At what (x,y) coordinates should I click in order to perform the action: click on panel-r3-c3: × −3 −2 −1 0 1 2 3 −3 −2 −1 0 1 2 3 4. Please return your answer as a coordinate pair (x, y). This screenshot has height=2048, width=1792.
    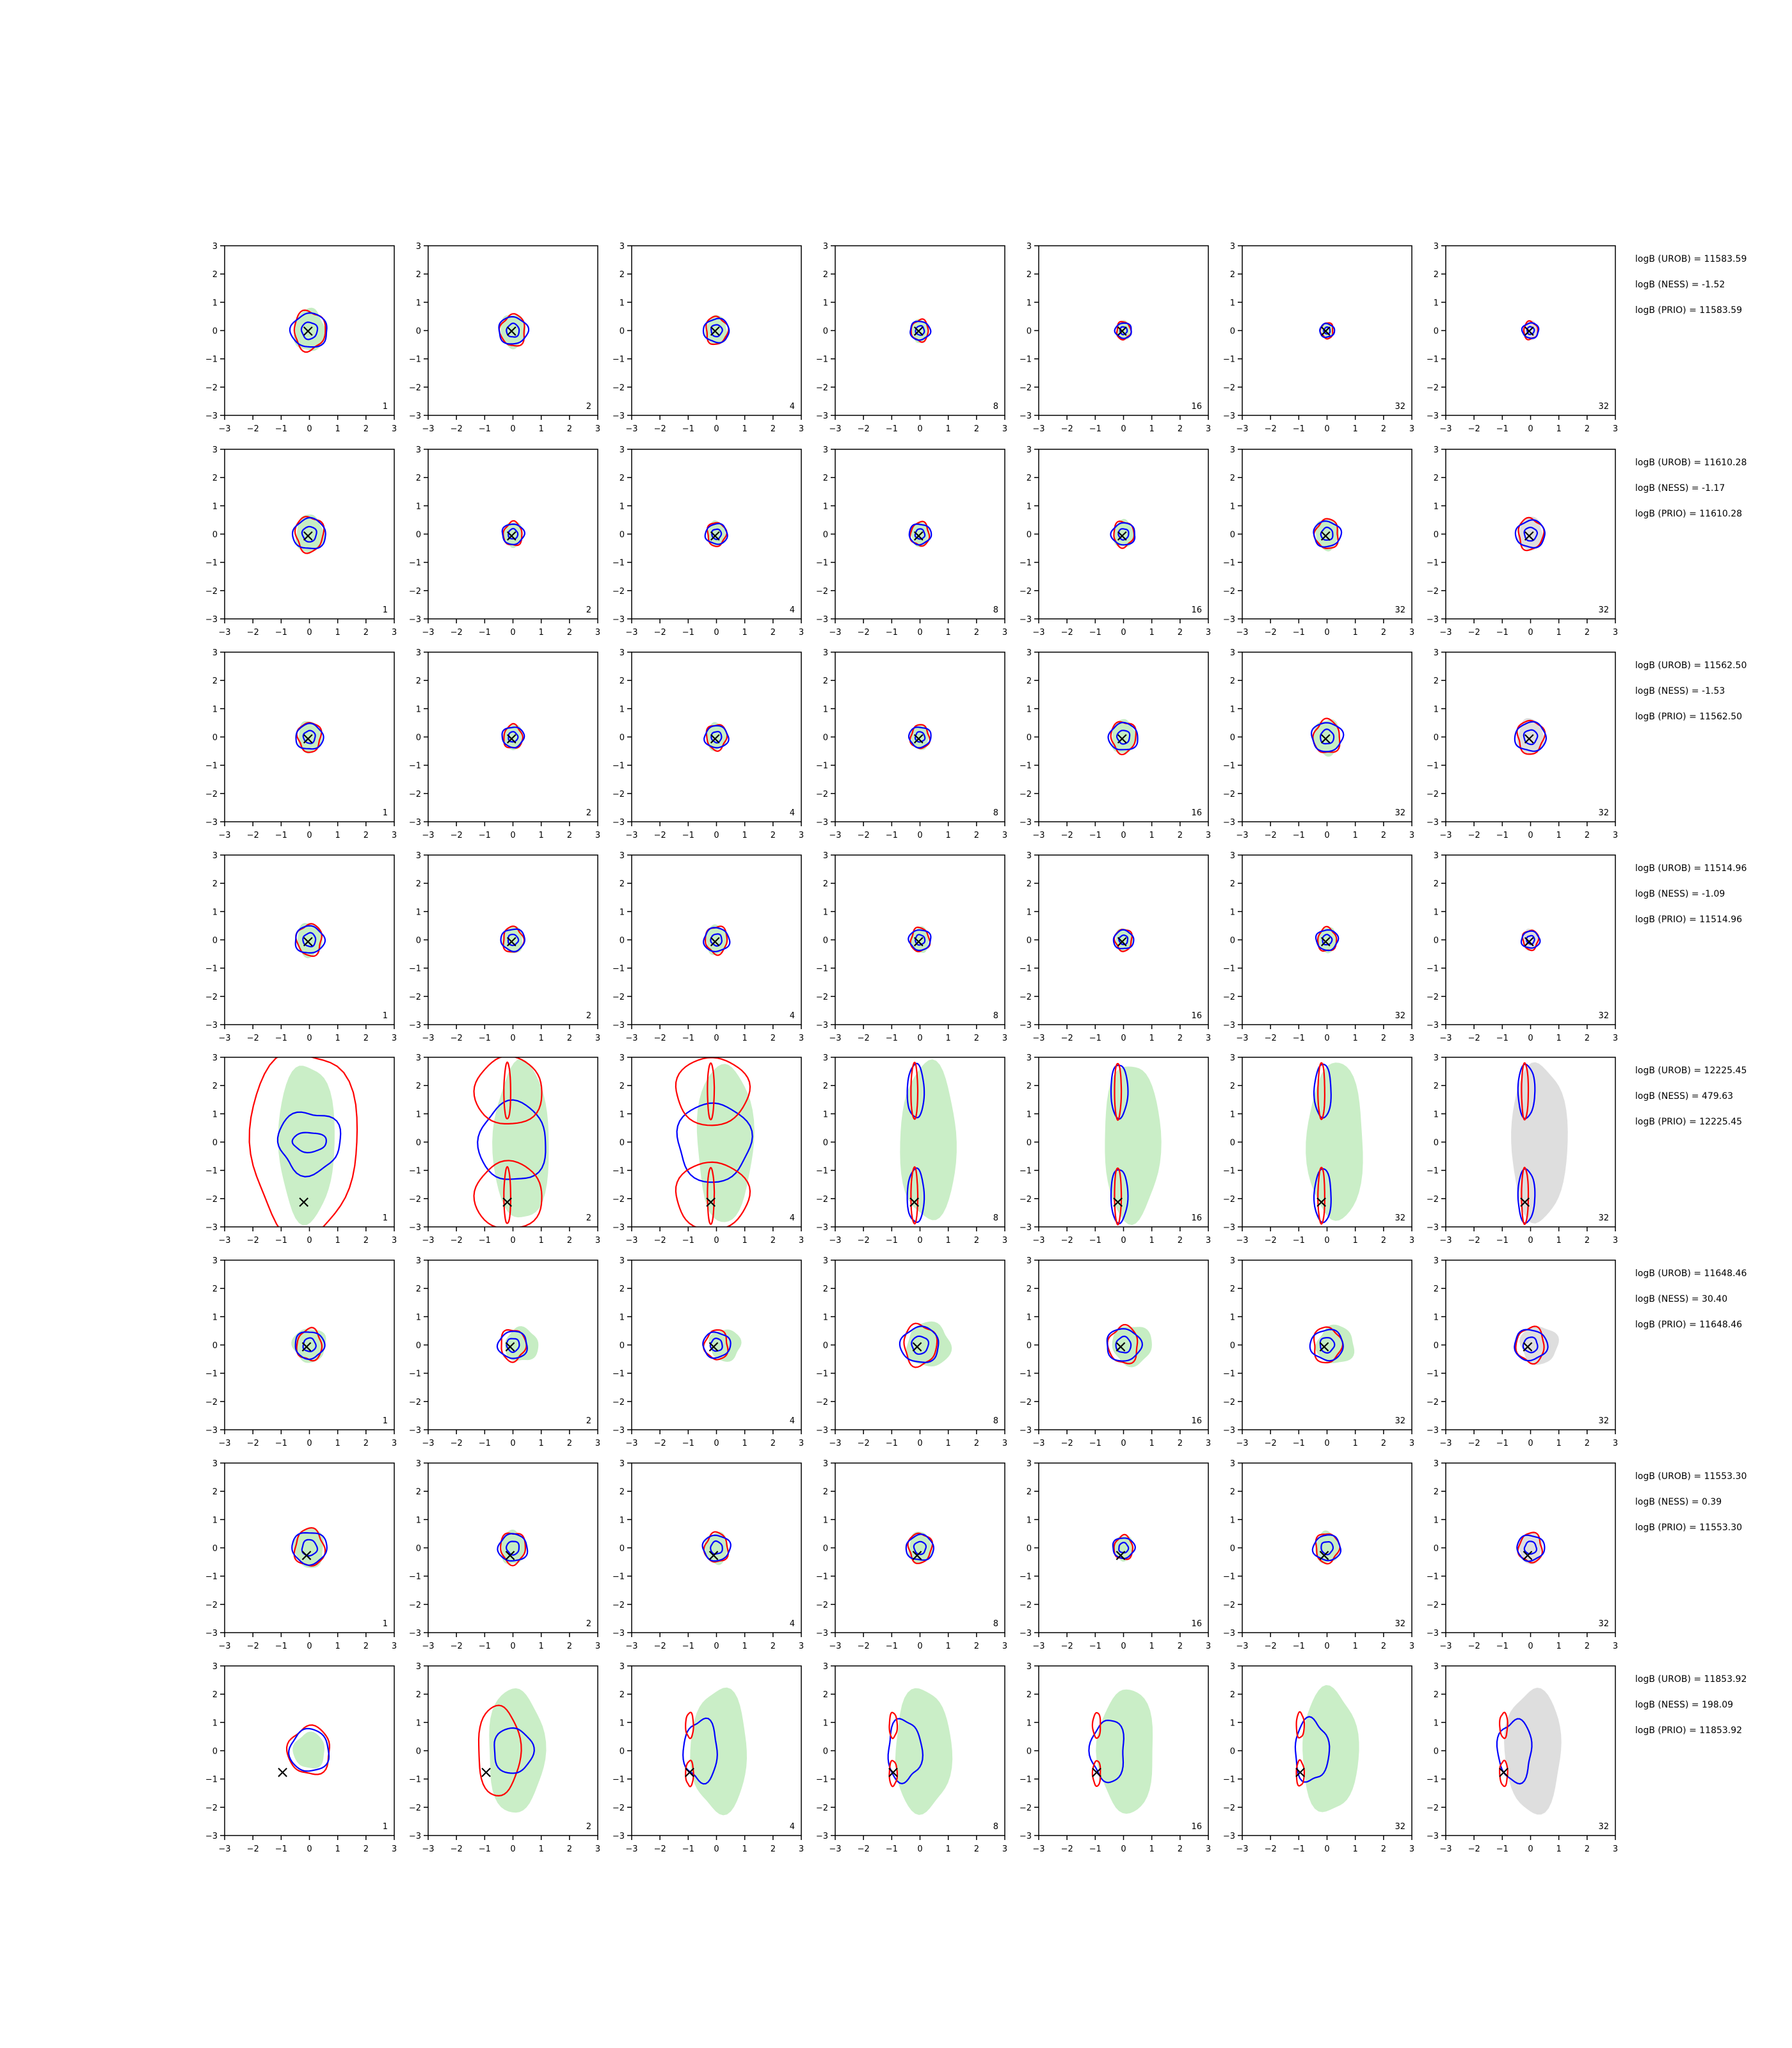
    Looking at the image, I should click on (708, 744).